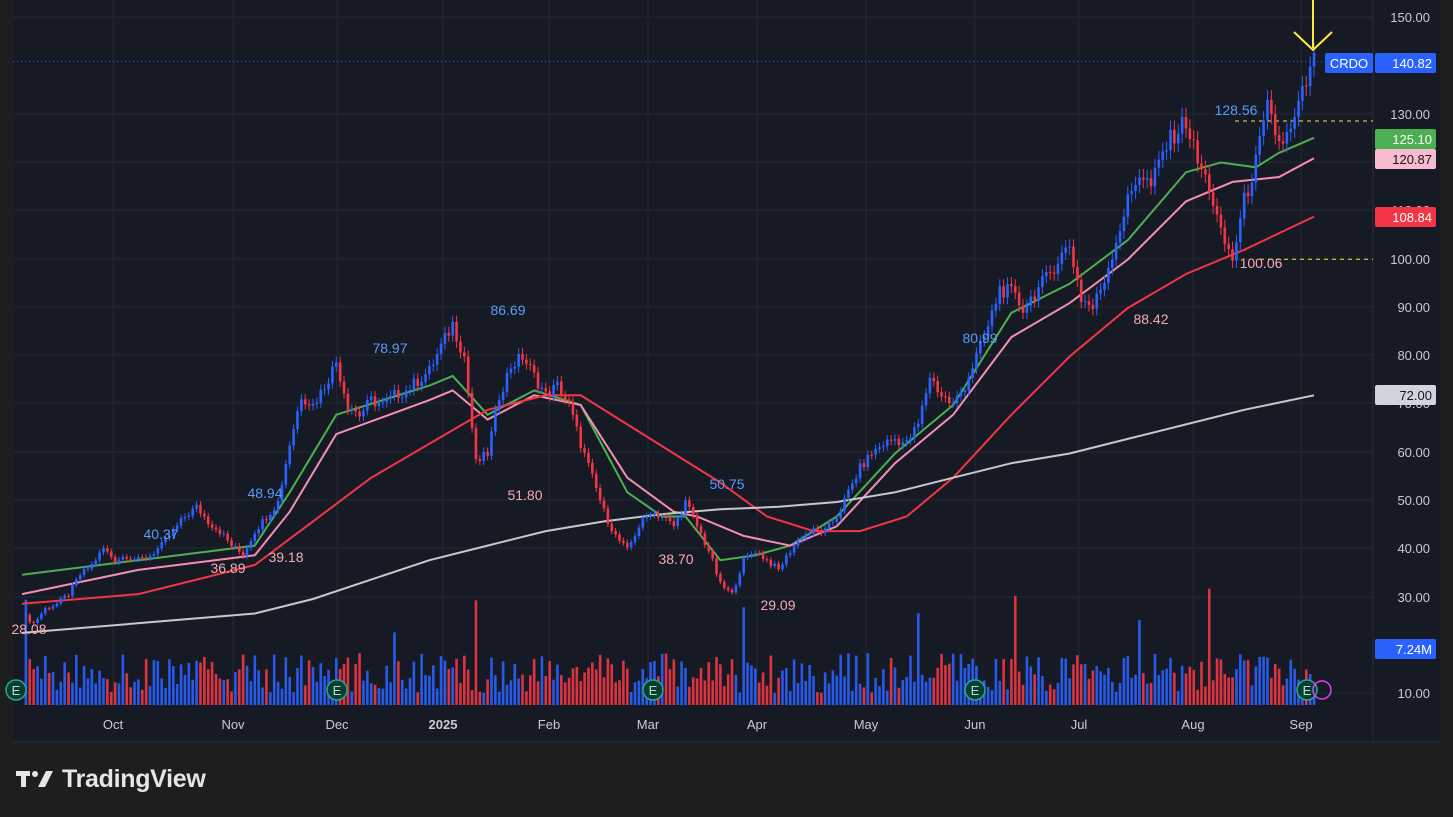 This screenshot has height=817, width=1453. I want to click on price-annotation-high: 48.94, so click(264, 493).